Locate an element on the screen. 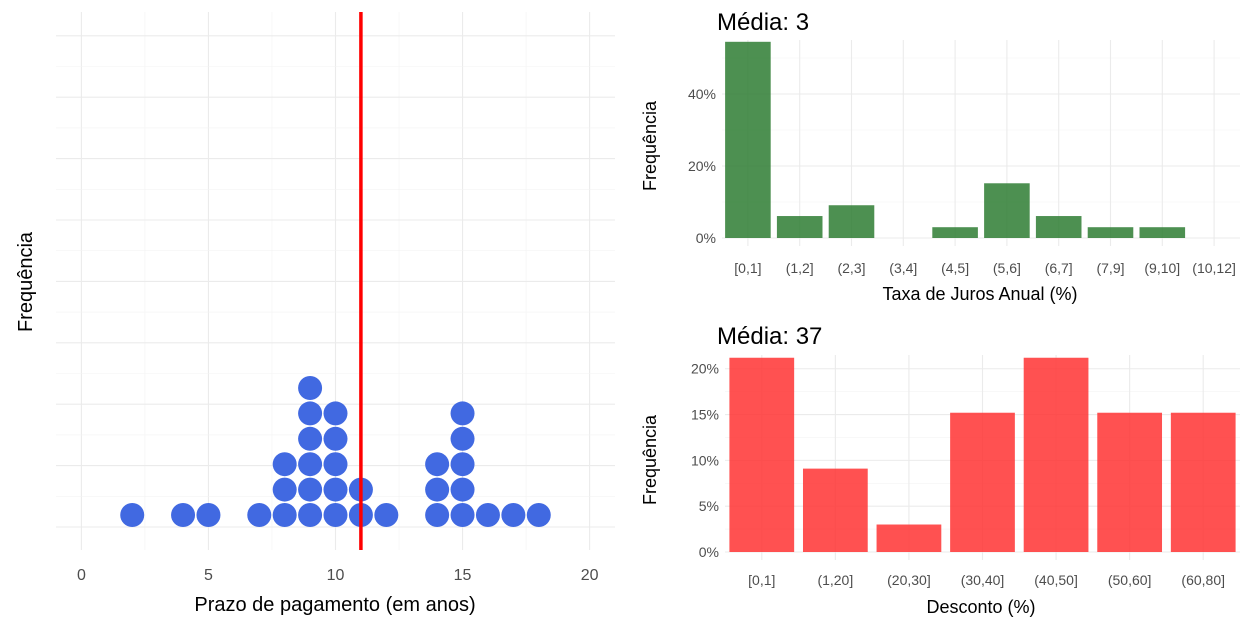  dotplot-x-tick-label: 0 is located at coordinates (81, 575).